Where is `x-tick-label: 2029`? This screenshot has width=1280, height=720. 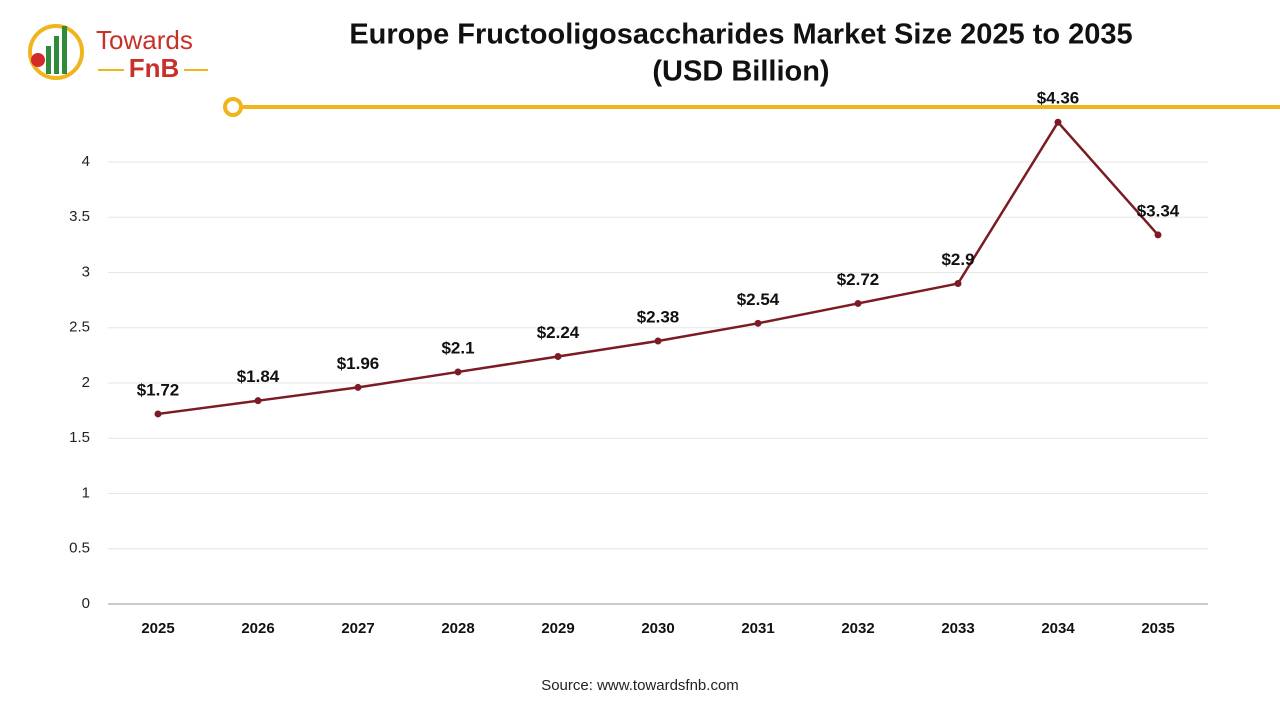 x-tick-label: 2029 is located at coordinates (557, 628).